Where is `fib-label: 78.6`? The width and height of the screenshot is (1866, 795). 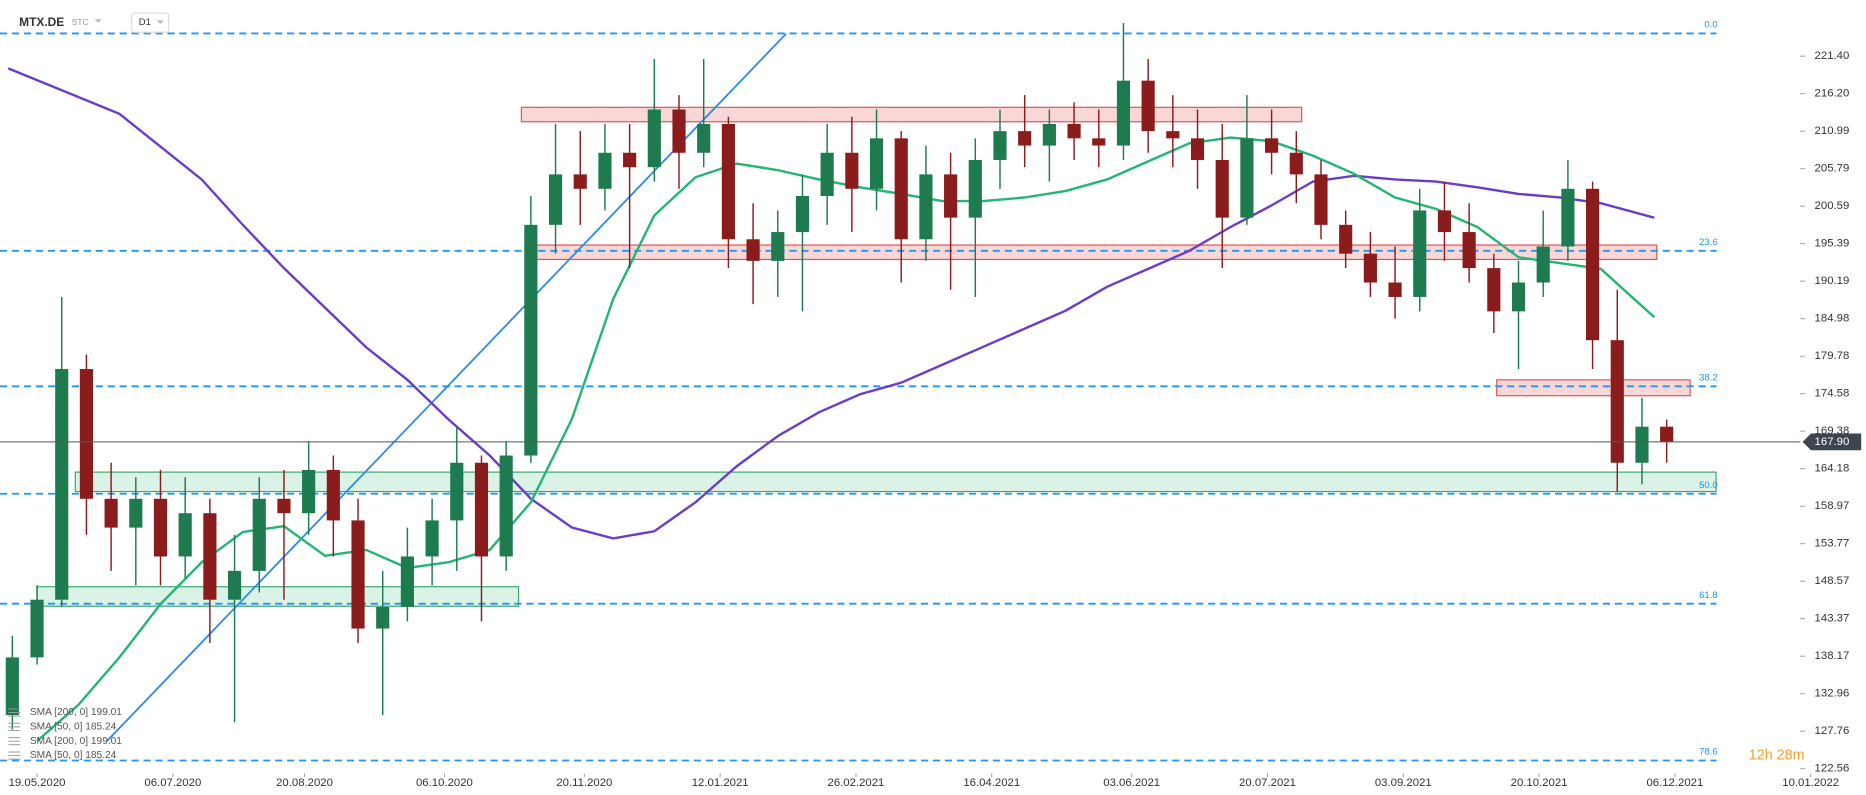 fib-label: 78.6 is located at coordinates (1708, 752).